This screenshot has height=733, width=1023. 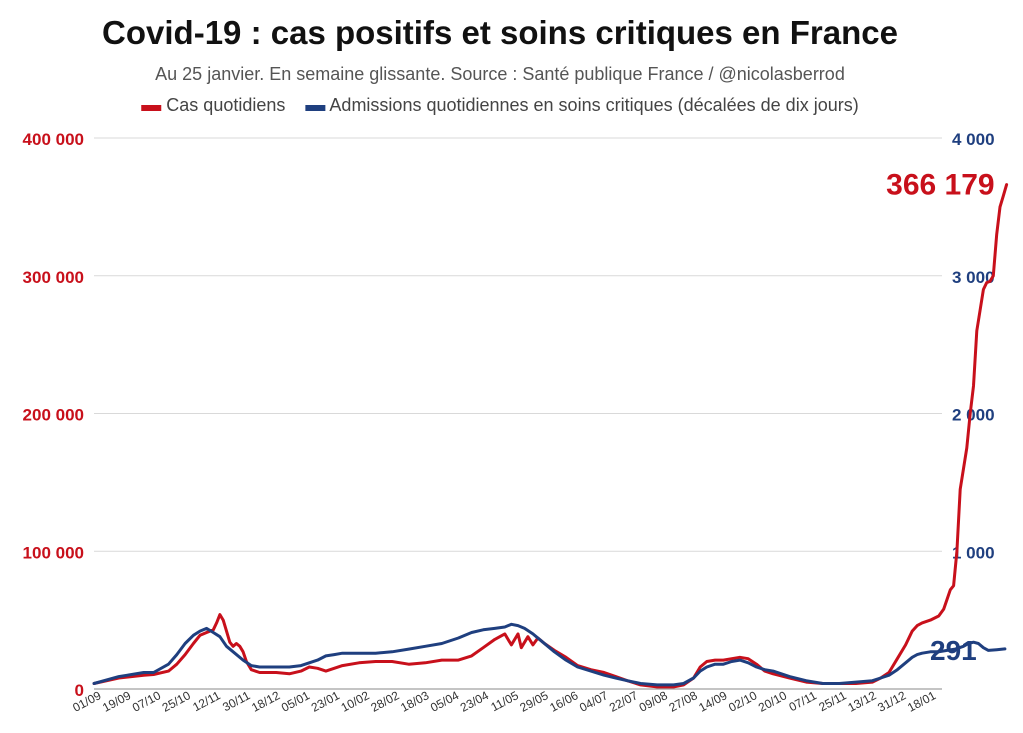 I want to click on legend-marker-cases: ▬, so click(x=151, y=105).